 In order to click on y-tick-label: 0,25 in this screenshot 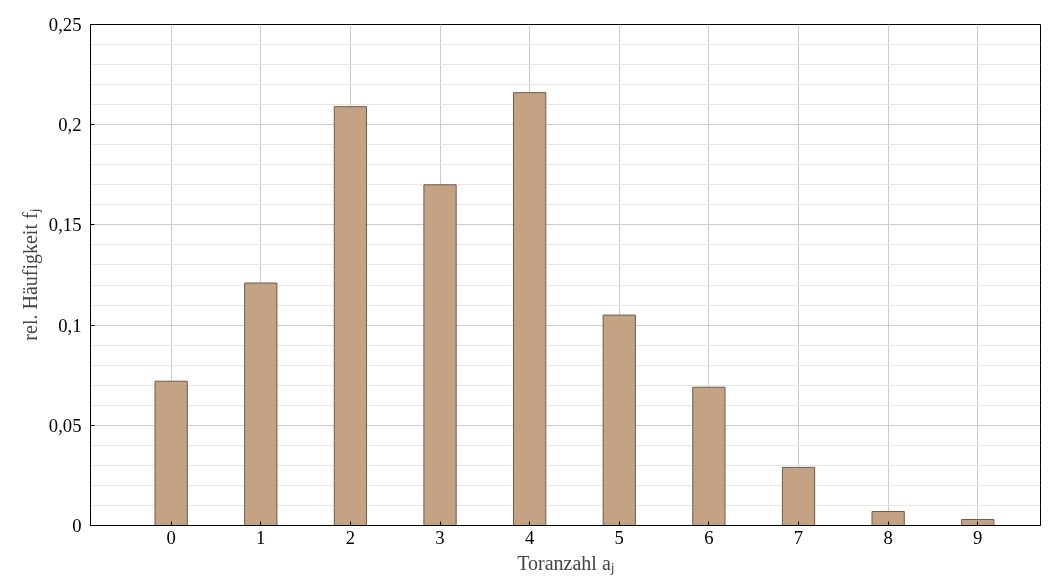, I will do `click(65, 24)`.